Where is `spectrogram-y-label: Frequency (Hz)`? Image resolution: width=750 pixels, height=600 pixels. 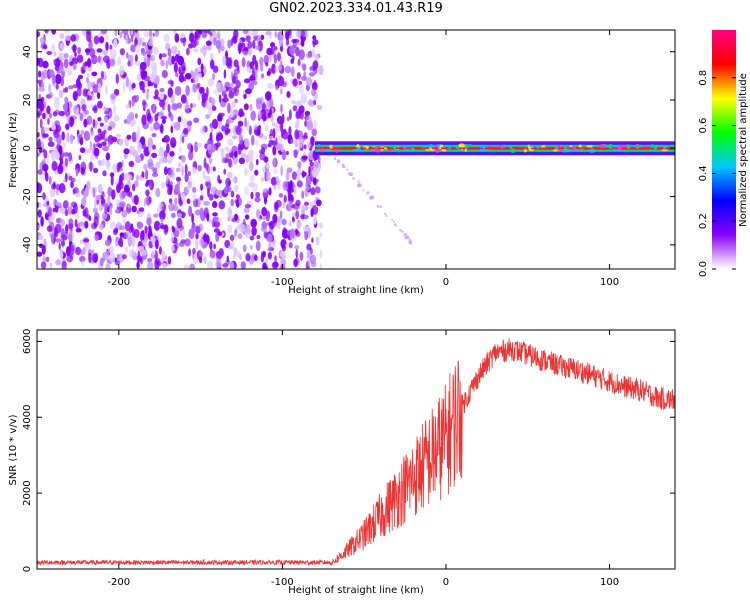
spectrogram-y-label: Frequency (Hz) is located at coordinates (13, 150).